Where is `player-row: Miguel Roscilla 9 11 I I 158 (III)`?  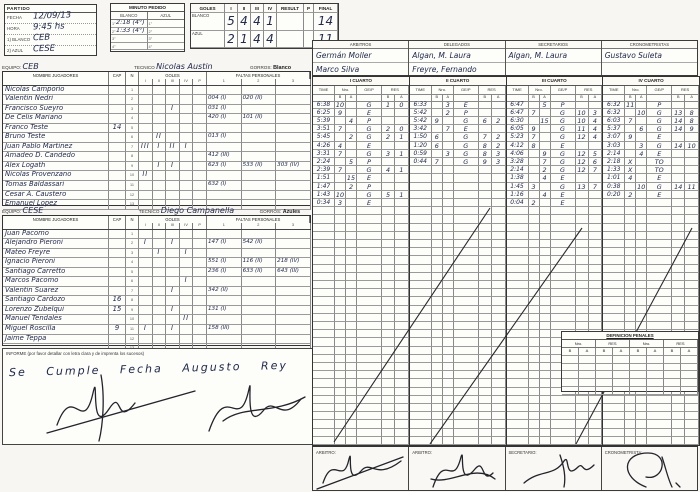
player-row: Miguel Roscilla 9 11 I I 158 (III) is located at coordinates (157, 329).